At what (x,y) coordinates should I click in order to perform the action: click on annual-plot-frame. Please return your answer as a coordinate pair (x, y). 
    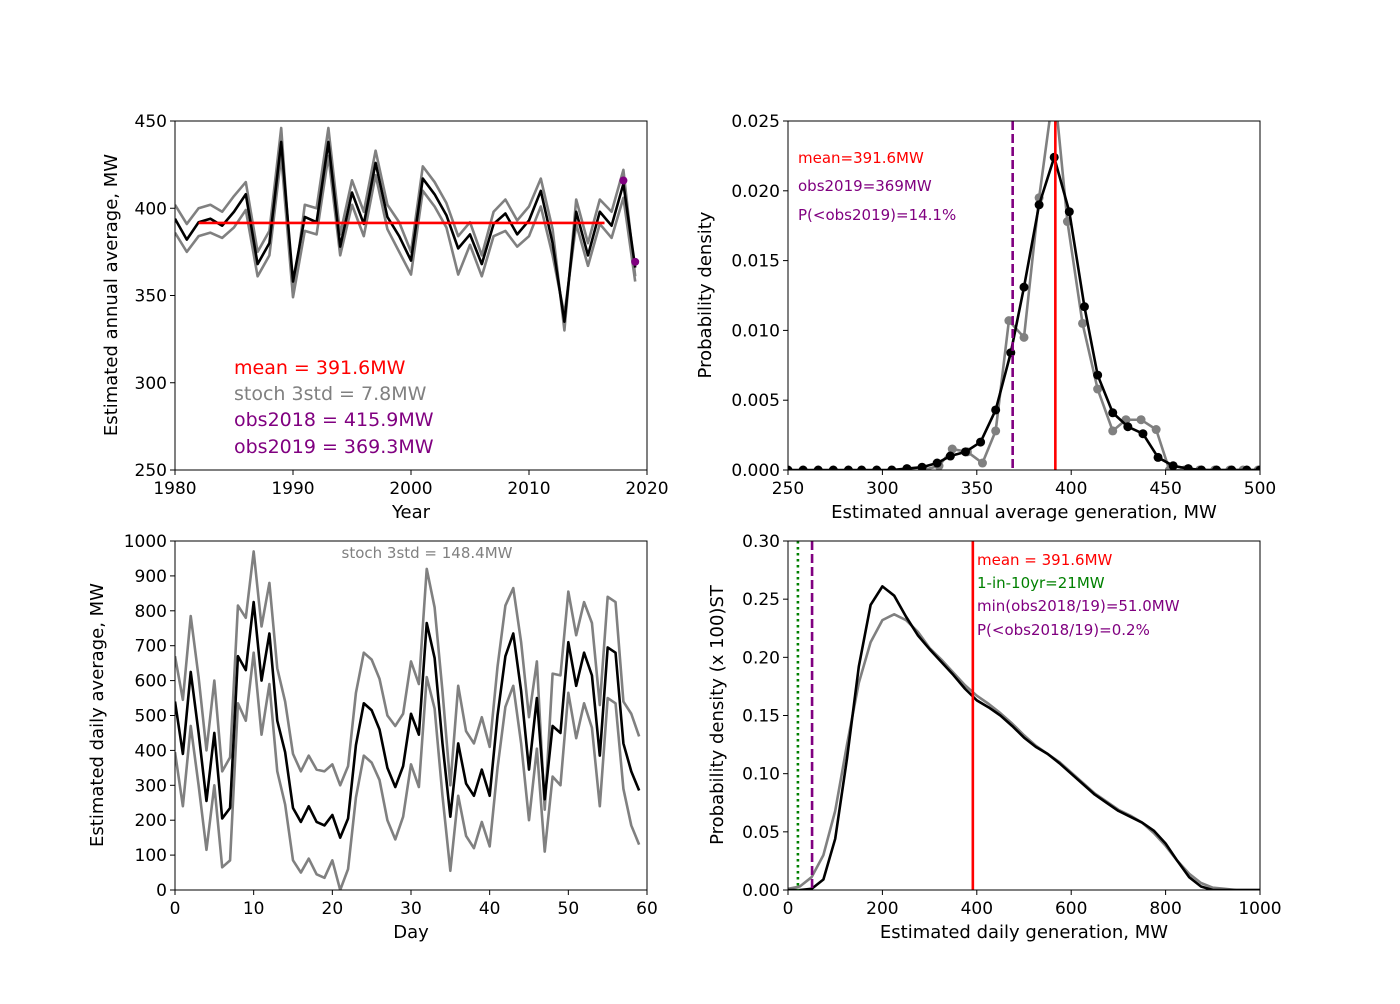
    Looking at the image, I should click on (411, 295).